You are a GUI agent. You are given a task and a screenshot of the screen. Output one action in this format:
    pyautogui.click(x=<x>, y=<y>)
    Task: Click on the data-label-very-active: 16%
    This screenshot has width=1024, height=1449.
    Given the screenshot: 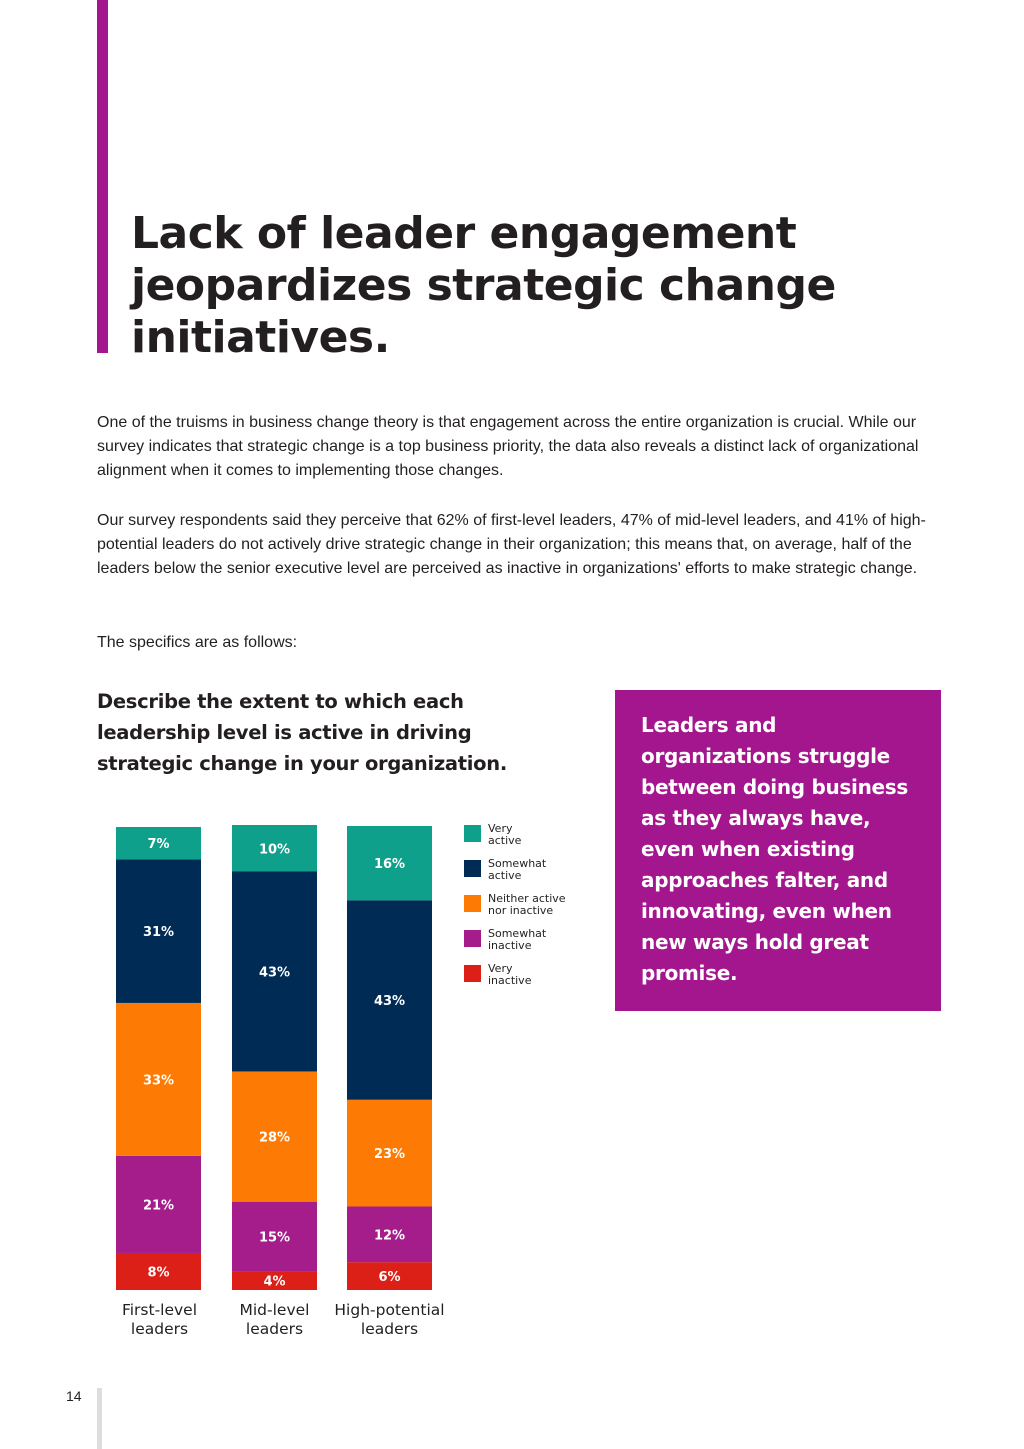 What is the action you would take?
    pyautogui.click(x=389, y=864)
    